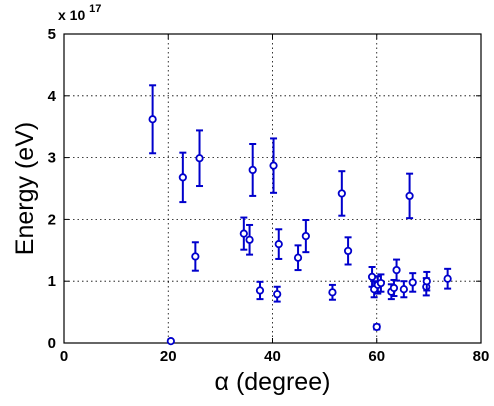 Image resolution: width=494 pixels, height=406 pixels. Describe the element at coordinates (25, 188) in the screenshot. I see `y-axis-title: Energy (eV)` at that location.